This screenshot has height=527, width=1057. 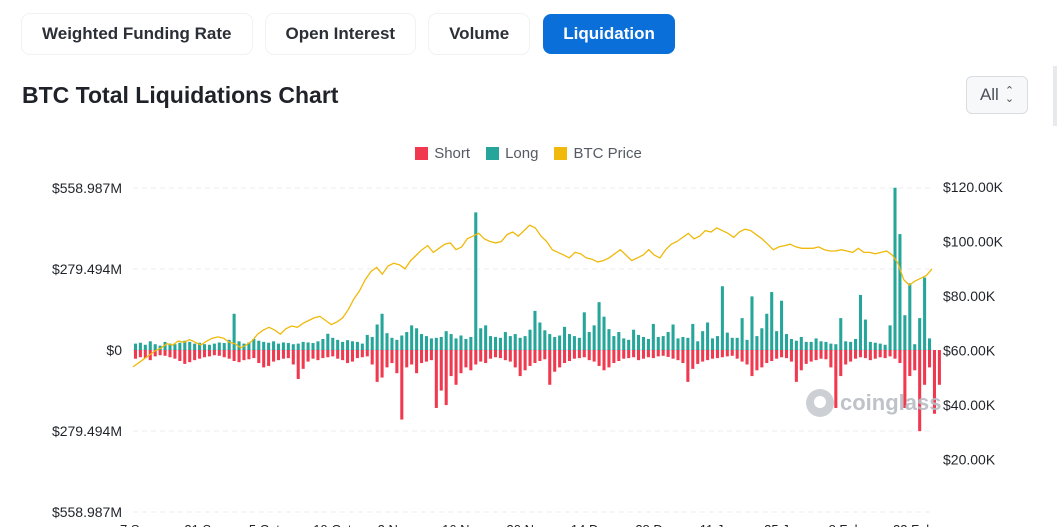 What do you see at coordinates (598, 153) in the screenshot?
I see `legend-item-price: BTC Price` at bounding box center [598, 153].